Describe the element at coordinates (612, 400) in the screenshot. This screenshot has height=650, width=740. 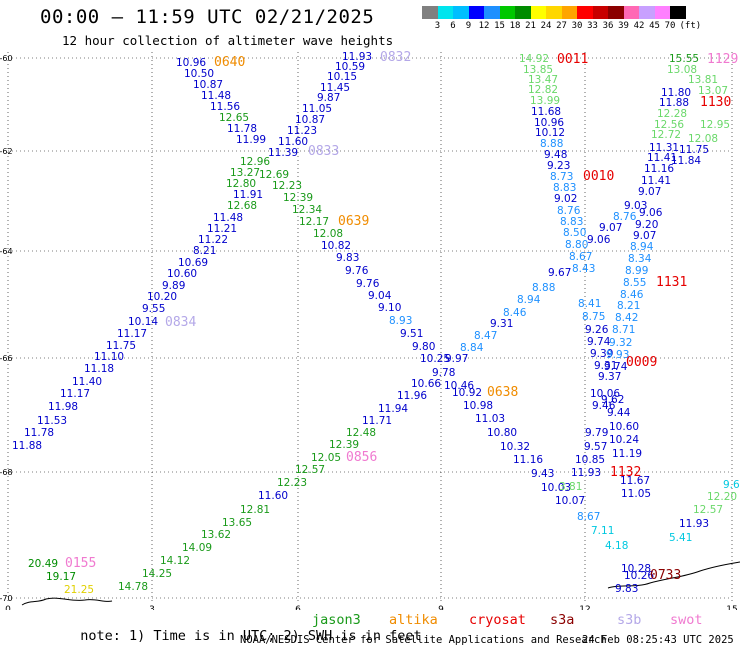
I see `wave-height-value: 9.62` at that location.